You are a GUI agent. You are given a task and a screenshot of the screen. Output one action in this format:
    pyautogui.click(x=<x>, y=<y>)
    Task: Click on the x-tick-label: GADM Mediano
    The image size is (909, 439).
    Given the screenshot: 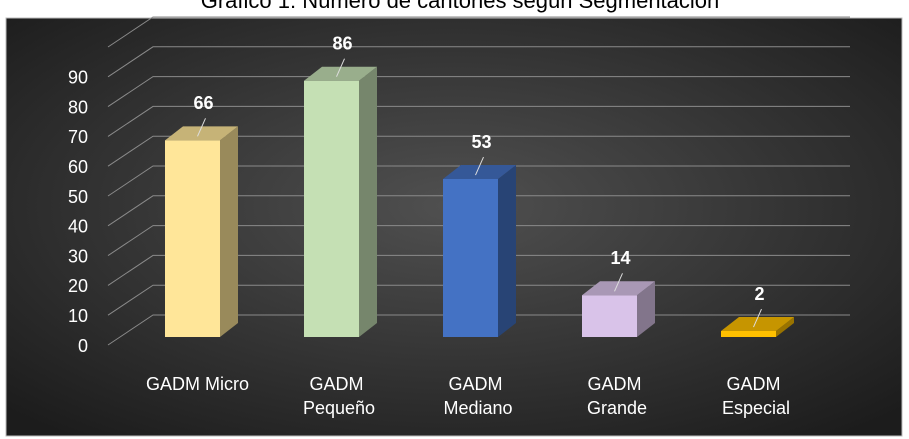 What is the action you would take?
    pyautogui.click(x=475, y=396)
    